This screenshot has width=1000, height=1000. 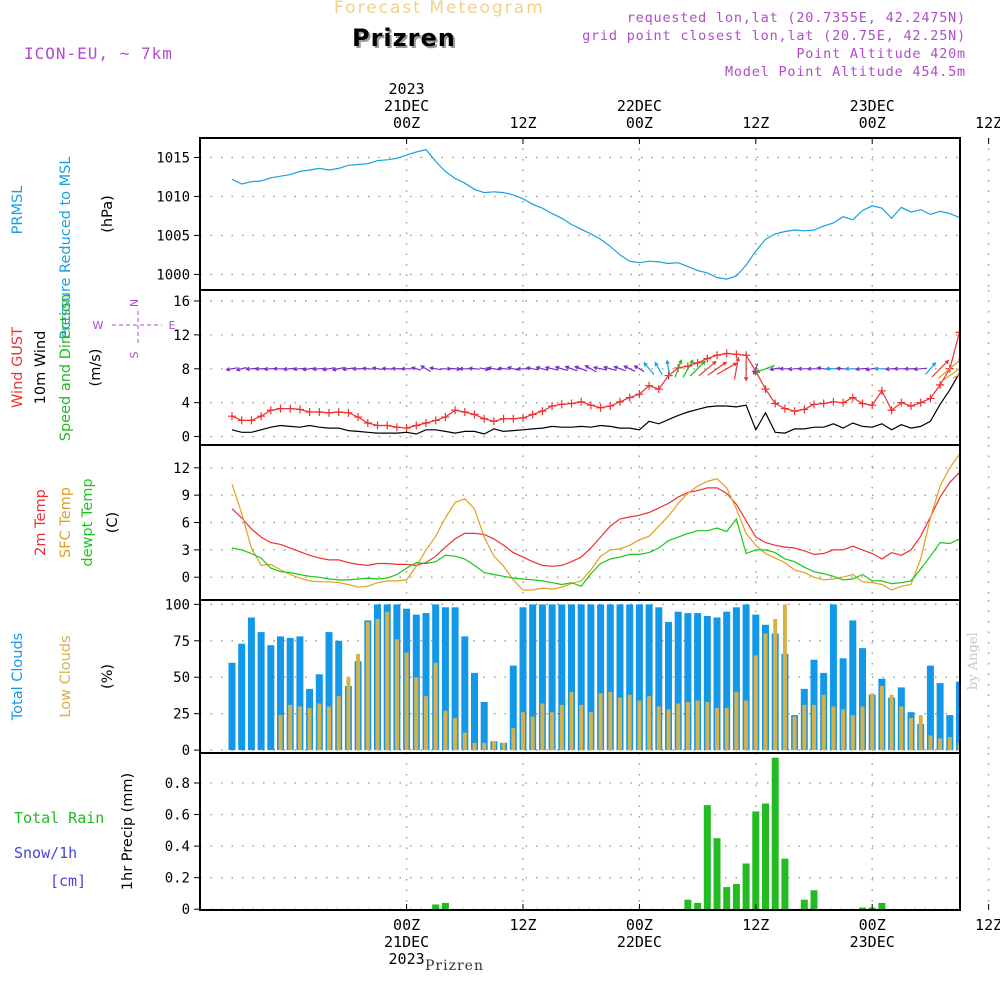 I want to click on compass-w: W, so click(x=98, y=325).